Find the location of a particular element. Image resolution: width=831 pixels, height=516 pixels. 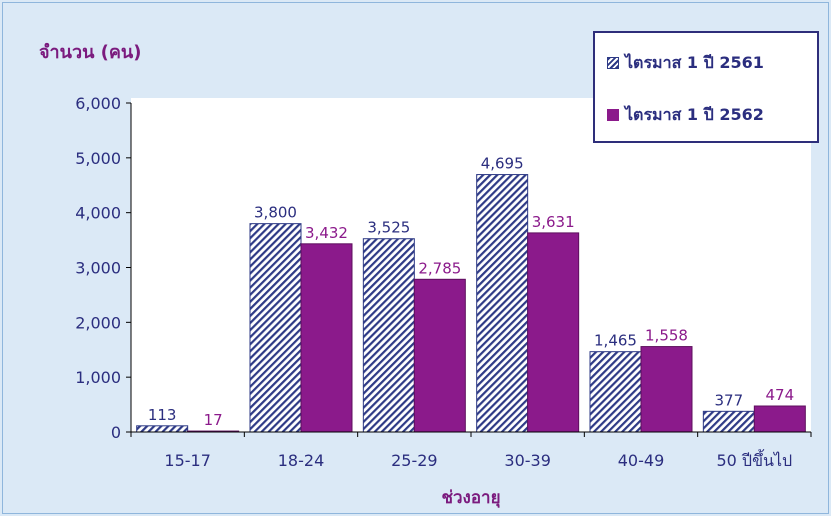

x-tick-label: 18-24 is located at coordinates (301, 460).